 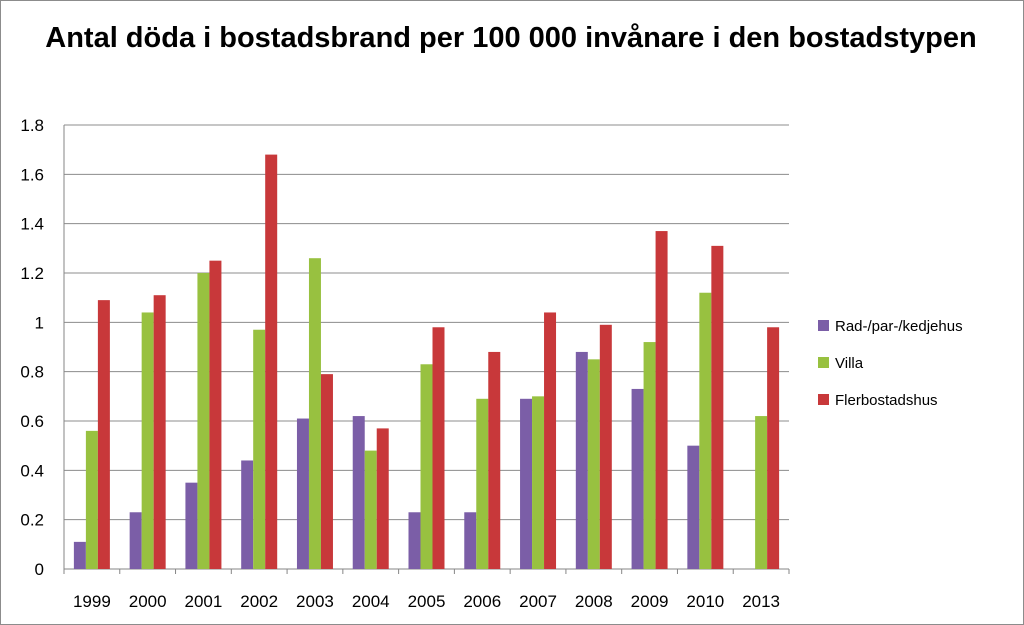 I want to click on x-tick-label: 2004, so click(x=371, y=601).